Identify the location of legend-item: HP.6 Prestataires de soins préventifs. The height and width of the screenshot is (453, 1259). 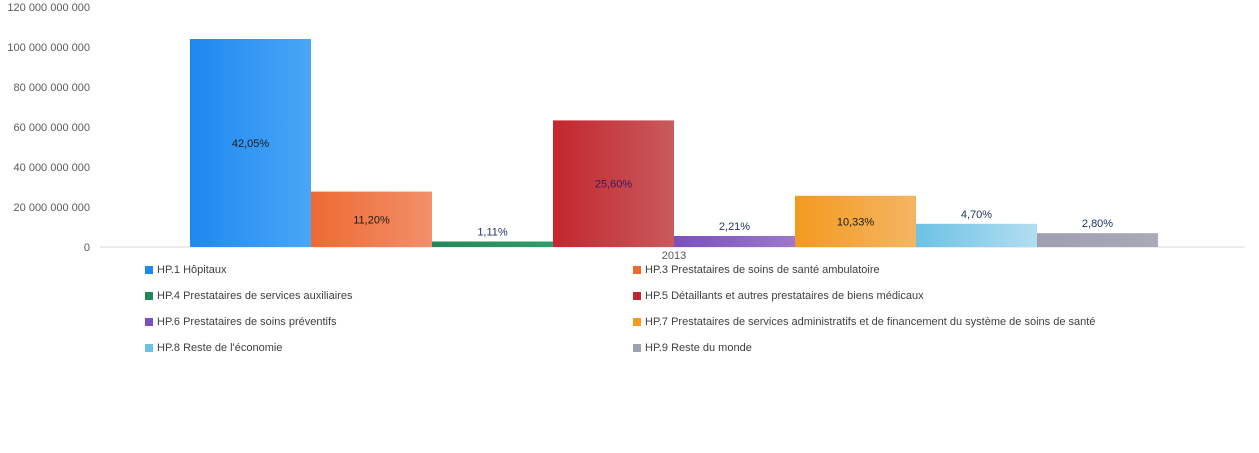
(241, 322).